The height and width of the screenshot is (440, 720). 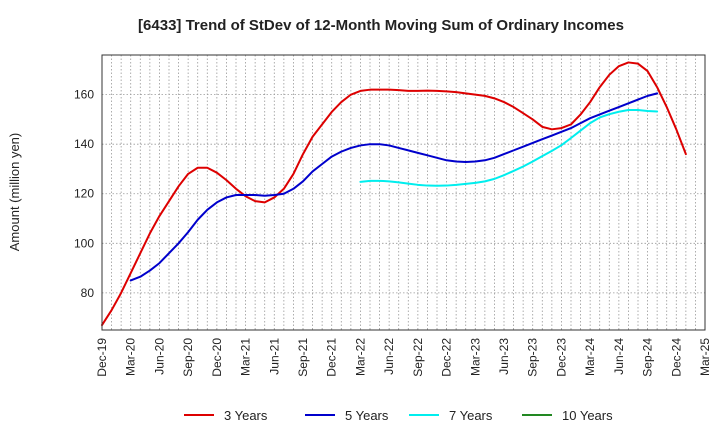 What do you see at coordinates (84, 95) in the screenshot?
I see `y-tick-label: 160` at bounding box center [84, 95].